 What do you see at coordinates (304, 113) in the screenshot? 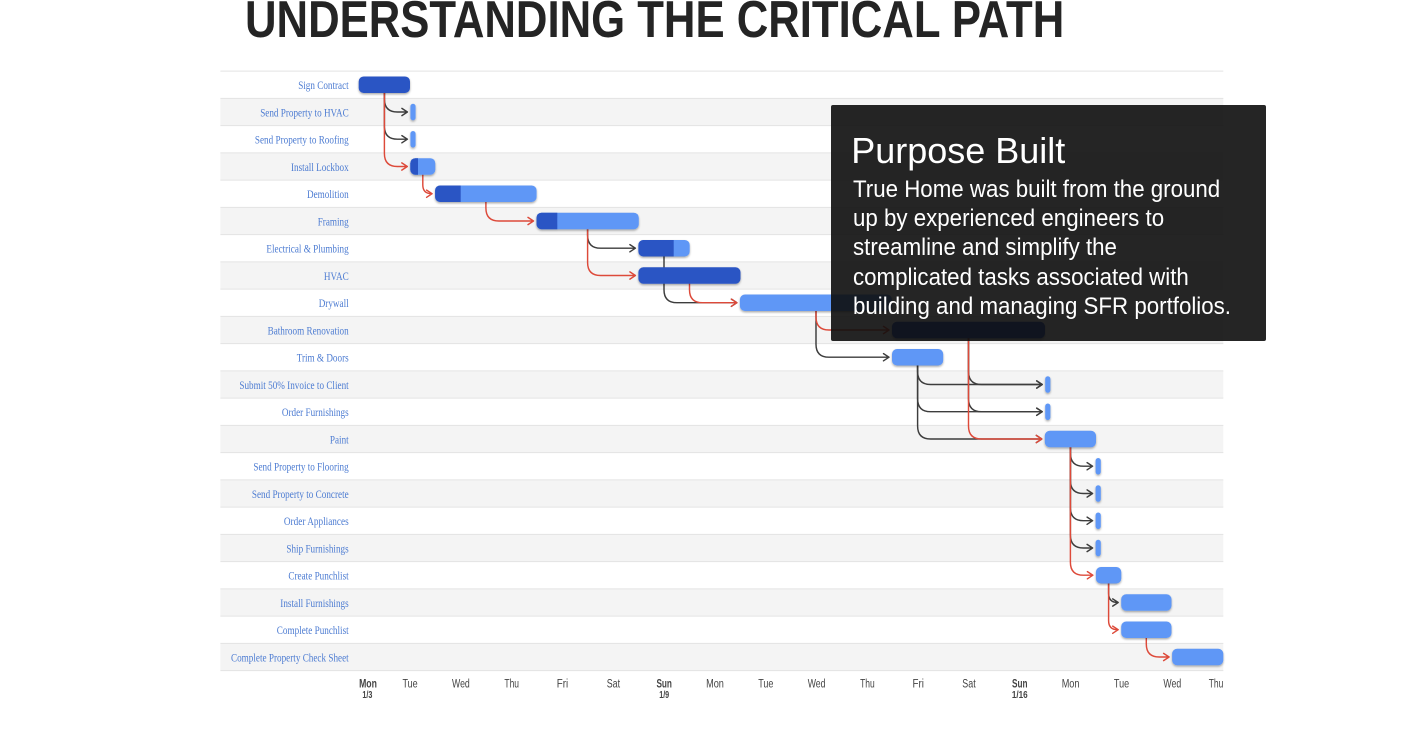
I see `svg-text: Send Property to HVAC` at bounding box center [304, 113].